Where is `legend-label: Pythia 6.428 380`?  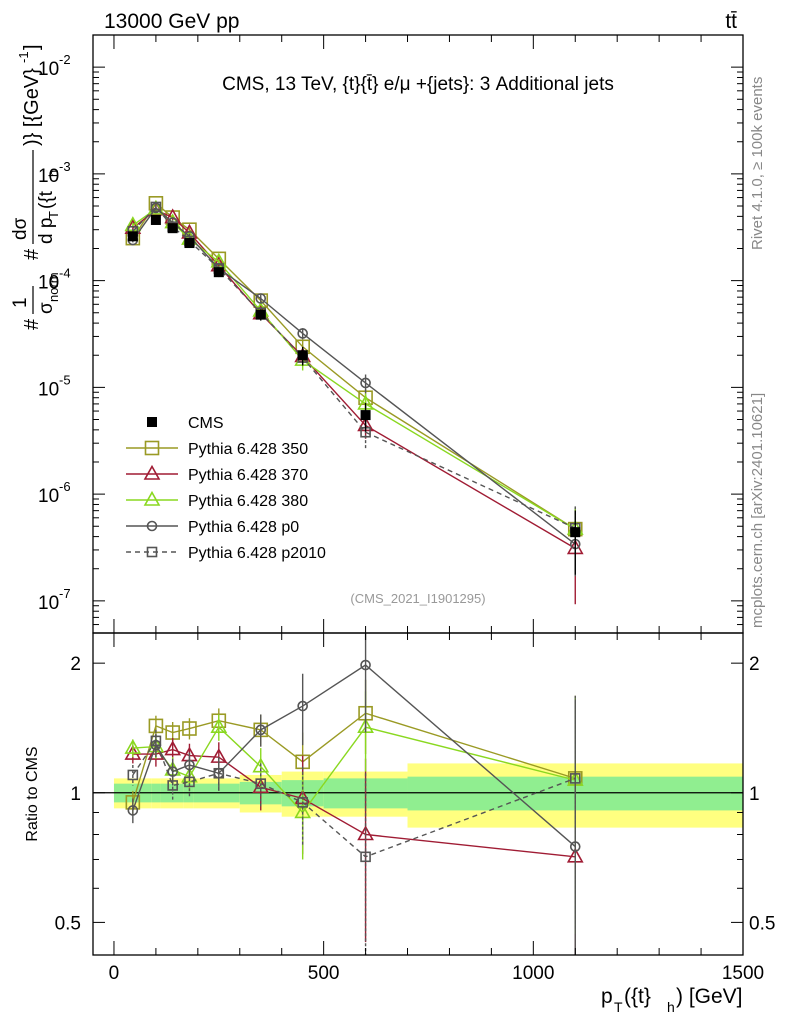 legend-label: Pythia 6.428 380 is located at coordinates (248, 501).